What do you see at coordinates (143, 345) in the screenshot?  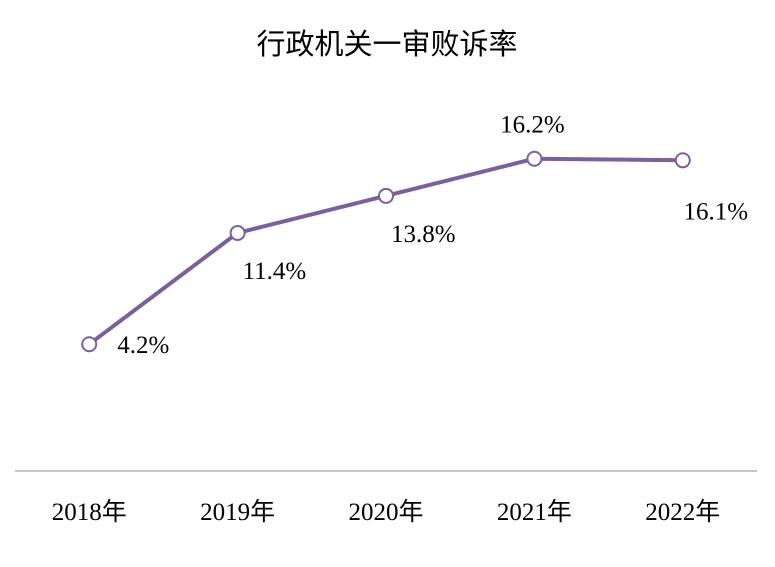 I see `data-label: 4.2%` at bounding box center [143, 345].